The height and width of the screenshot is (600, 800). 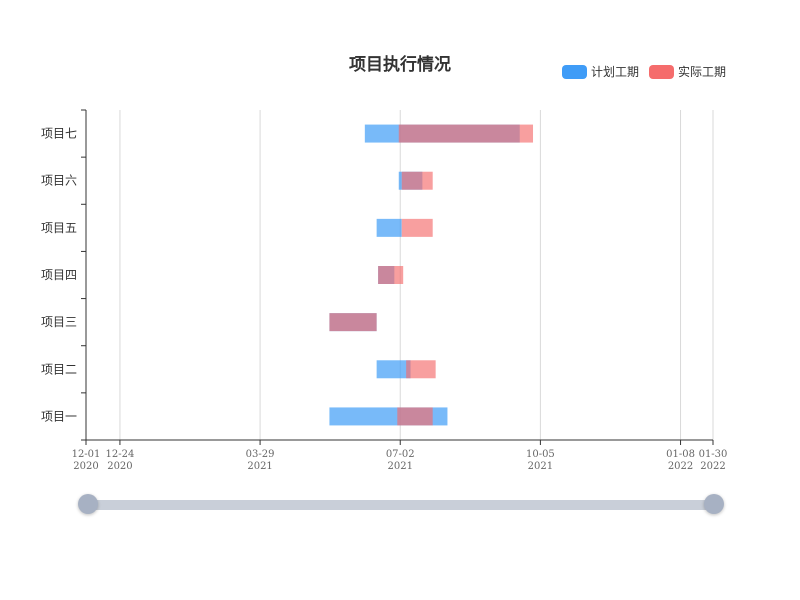 I want to click on legend: 计划工期 实际工期, so click(x=649, y=71).